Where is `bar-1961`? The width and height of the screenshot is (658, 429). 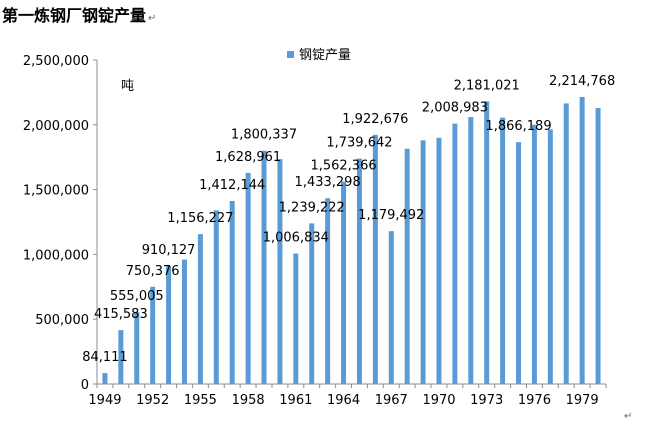 bar-1961 is located at coordinates (296, 318).